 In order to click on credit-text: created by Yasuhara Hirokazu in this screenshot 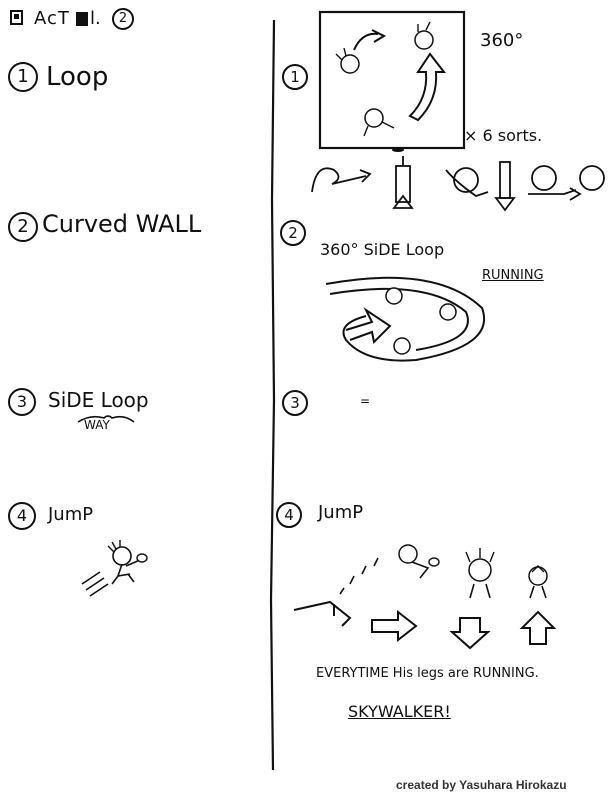, I will do `click(481, 785)`.